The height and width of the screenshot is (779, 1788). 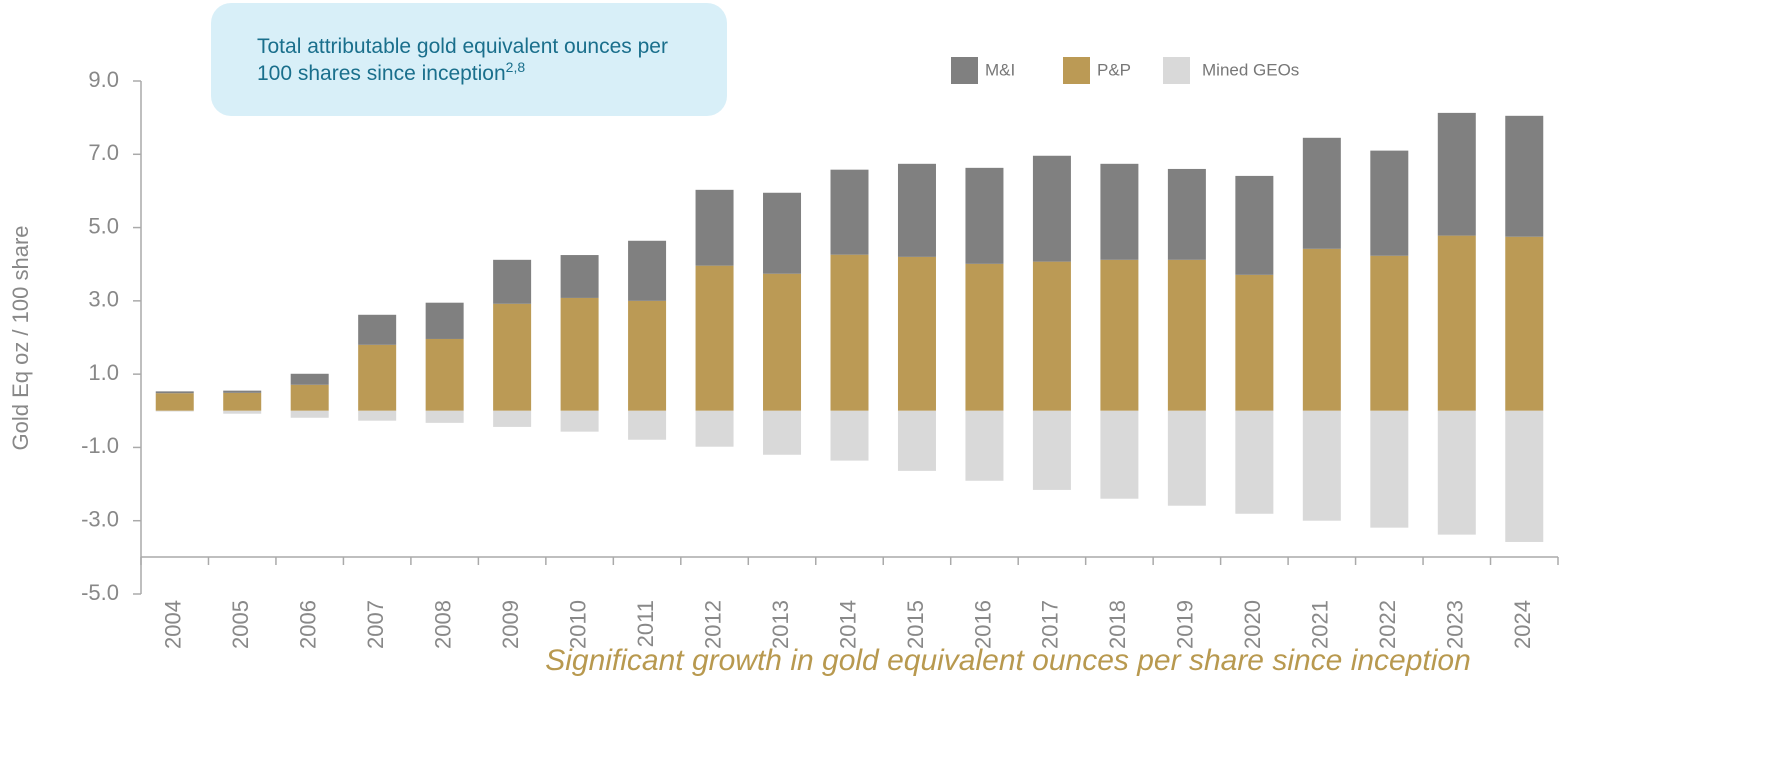 I want to click on x-tick-label: 2008, so click(x=442, y=624).